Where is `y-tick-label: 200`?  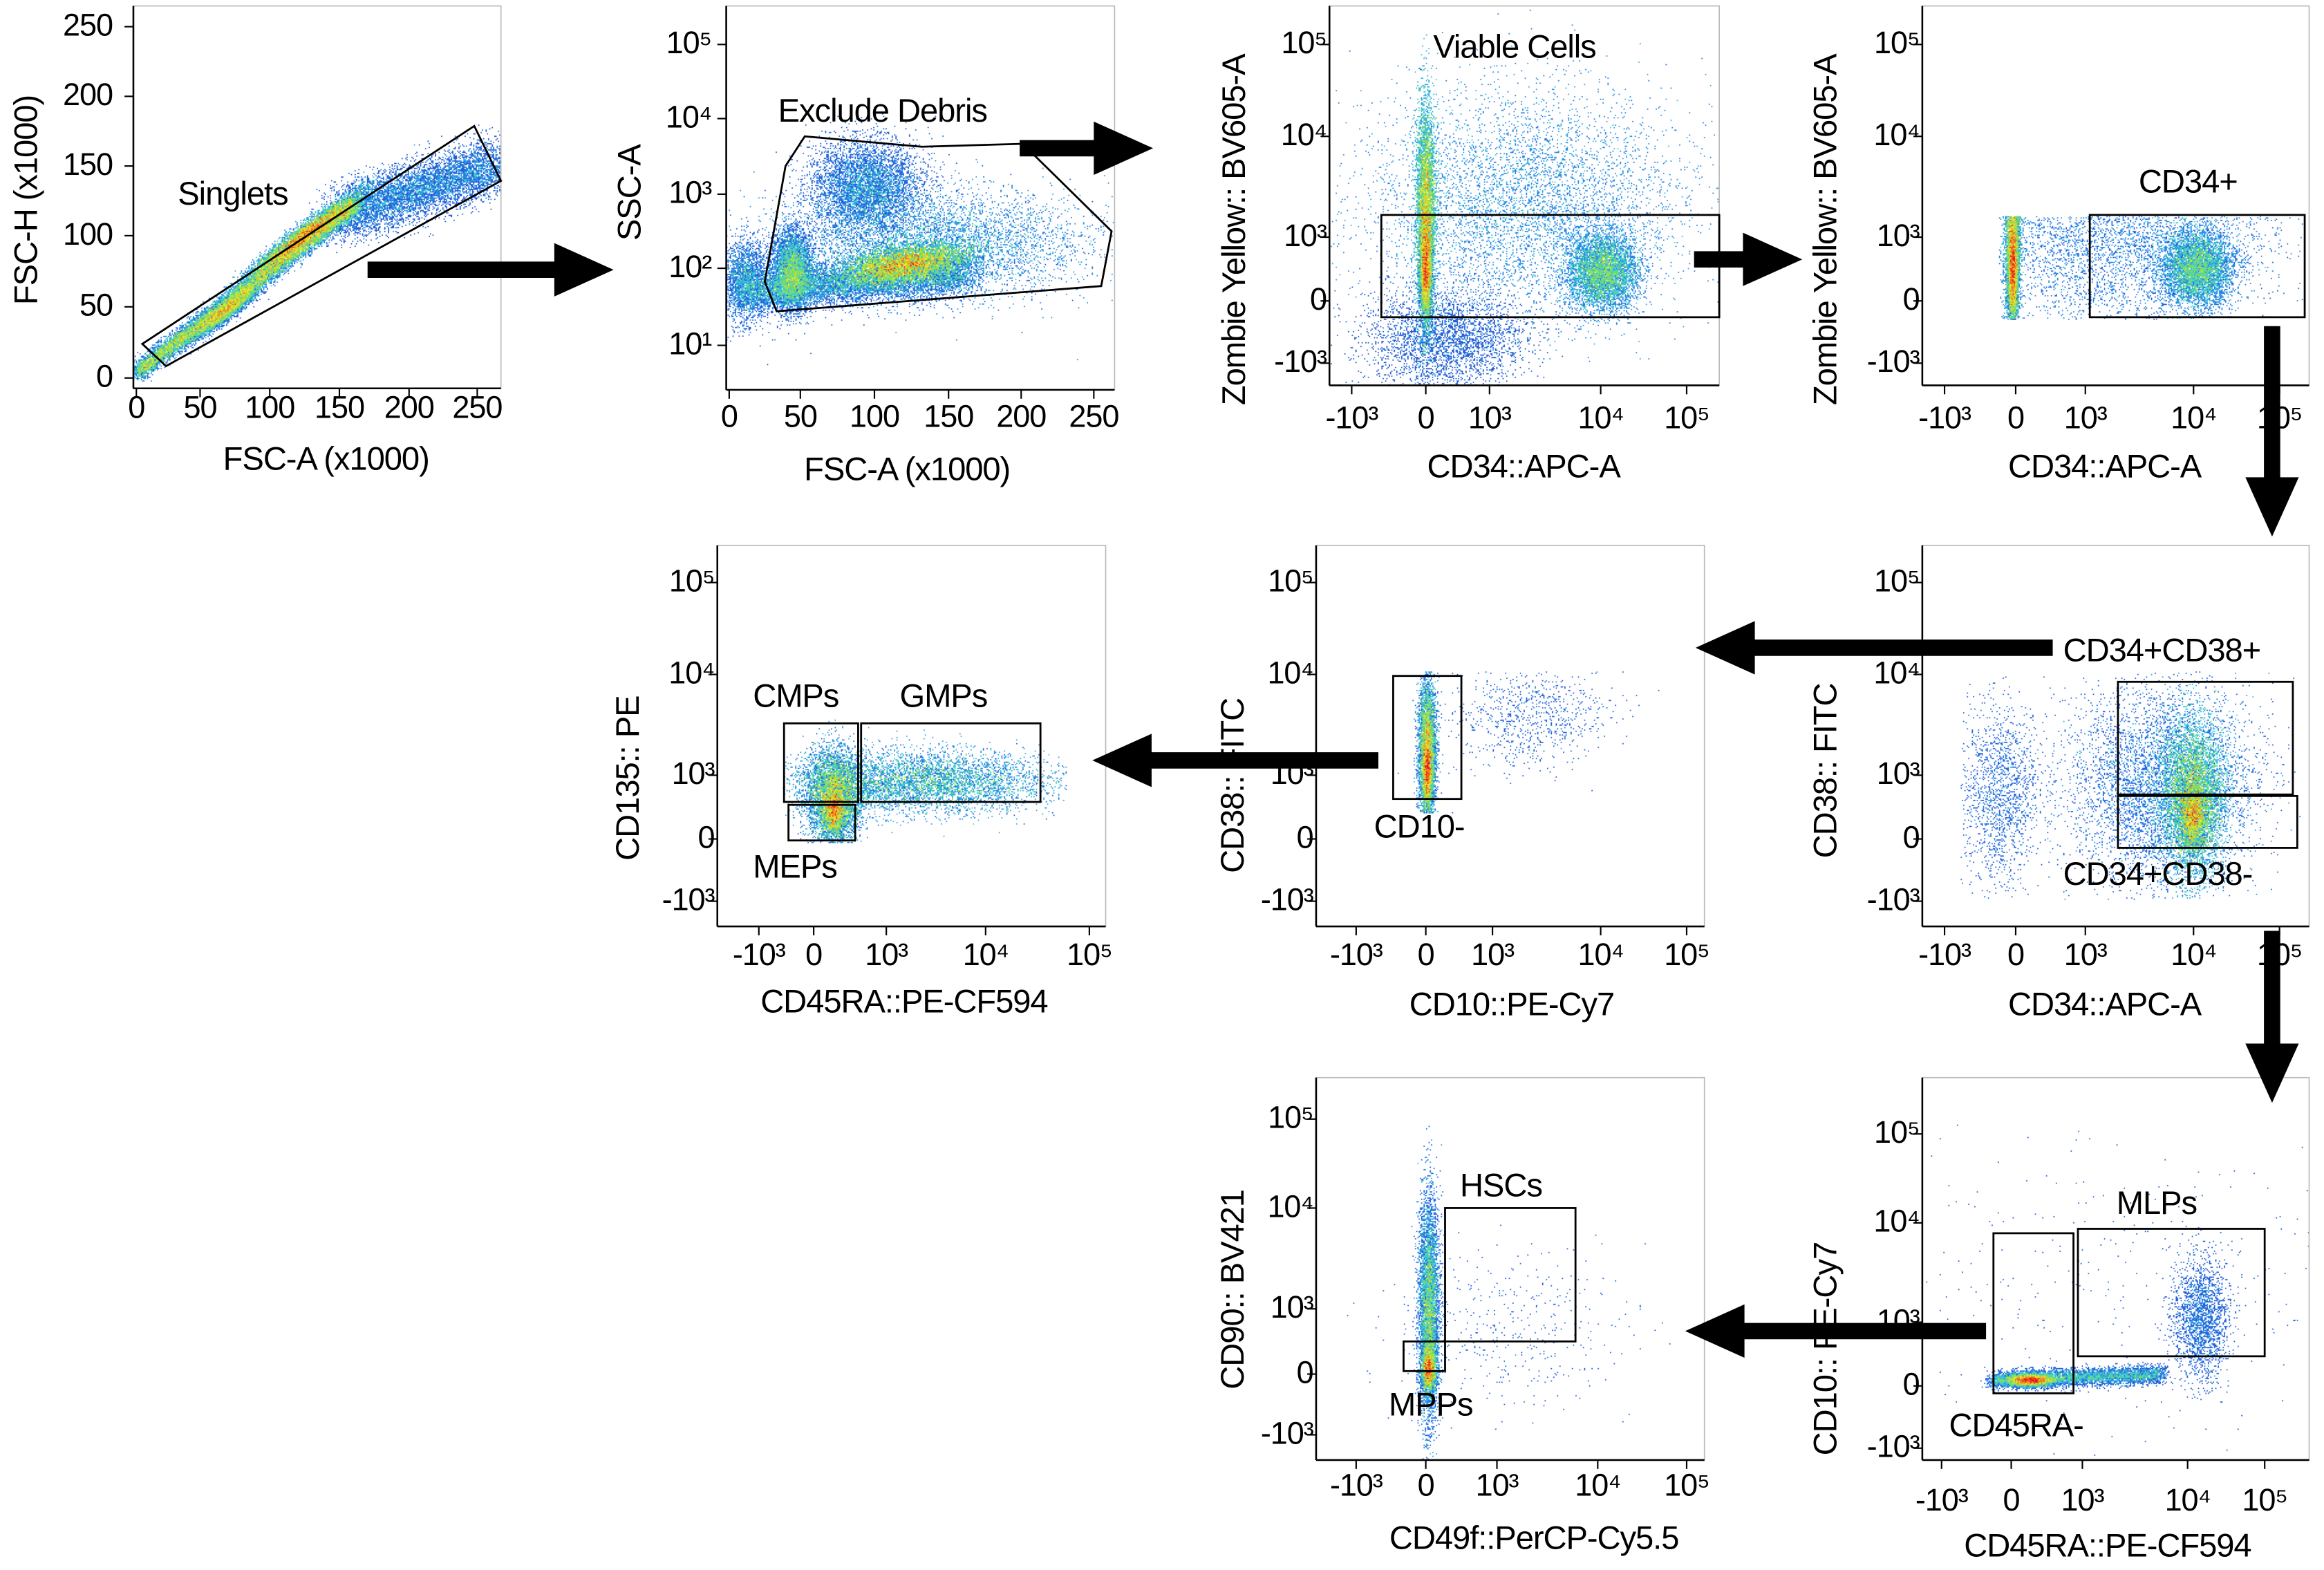 y-tick-label: 200 is located at coordinates (88, 95).